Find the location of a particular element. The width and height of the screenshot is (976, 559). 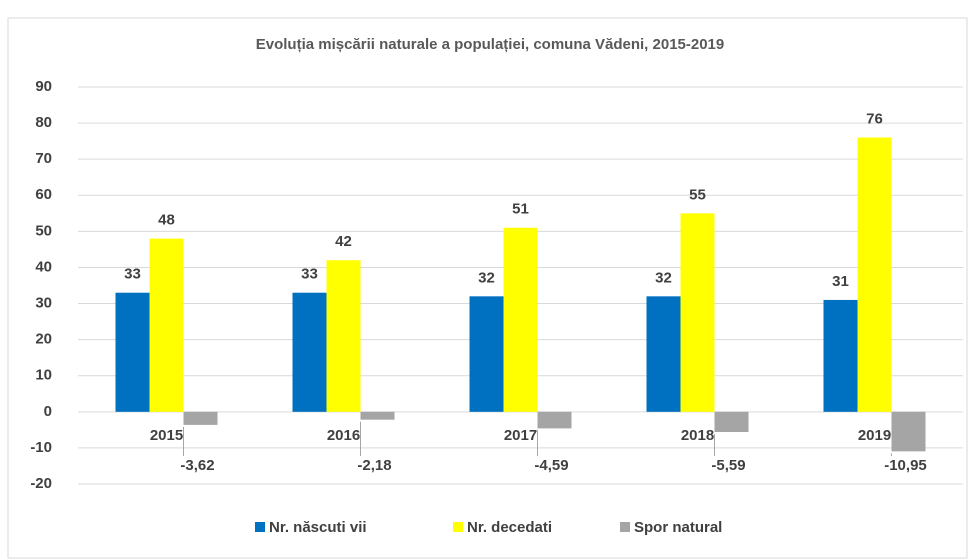

data-label: 42 is located at coordinates (343, 241).